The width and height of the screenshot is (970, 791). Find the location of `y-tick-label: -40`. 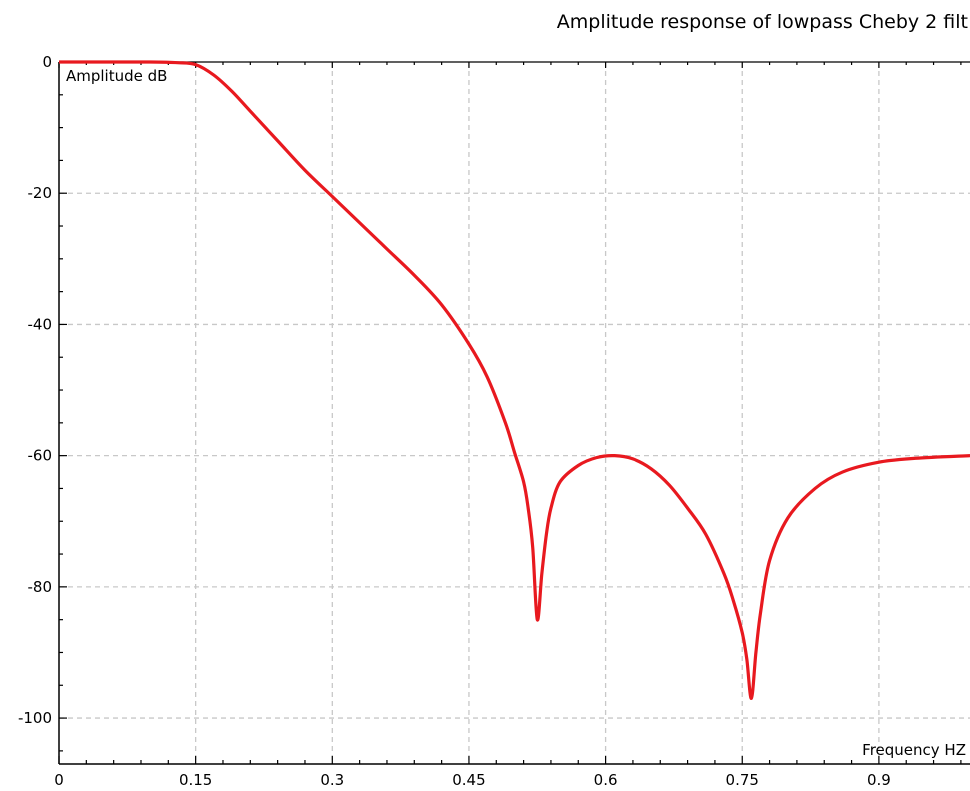

y-tick-label: -40 is located at coordinates (40, 324).